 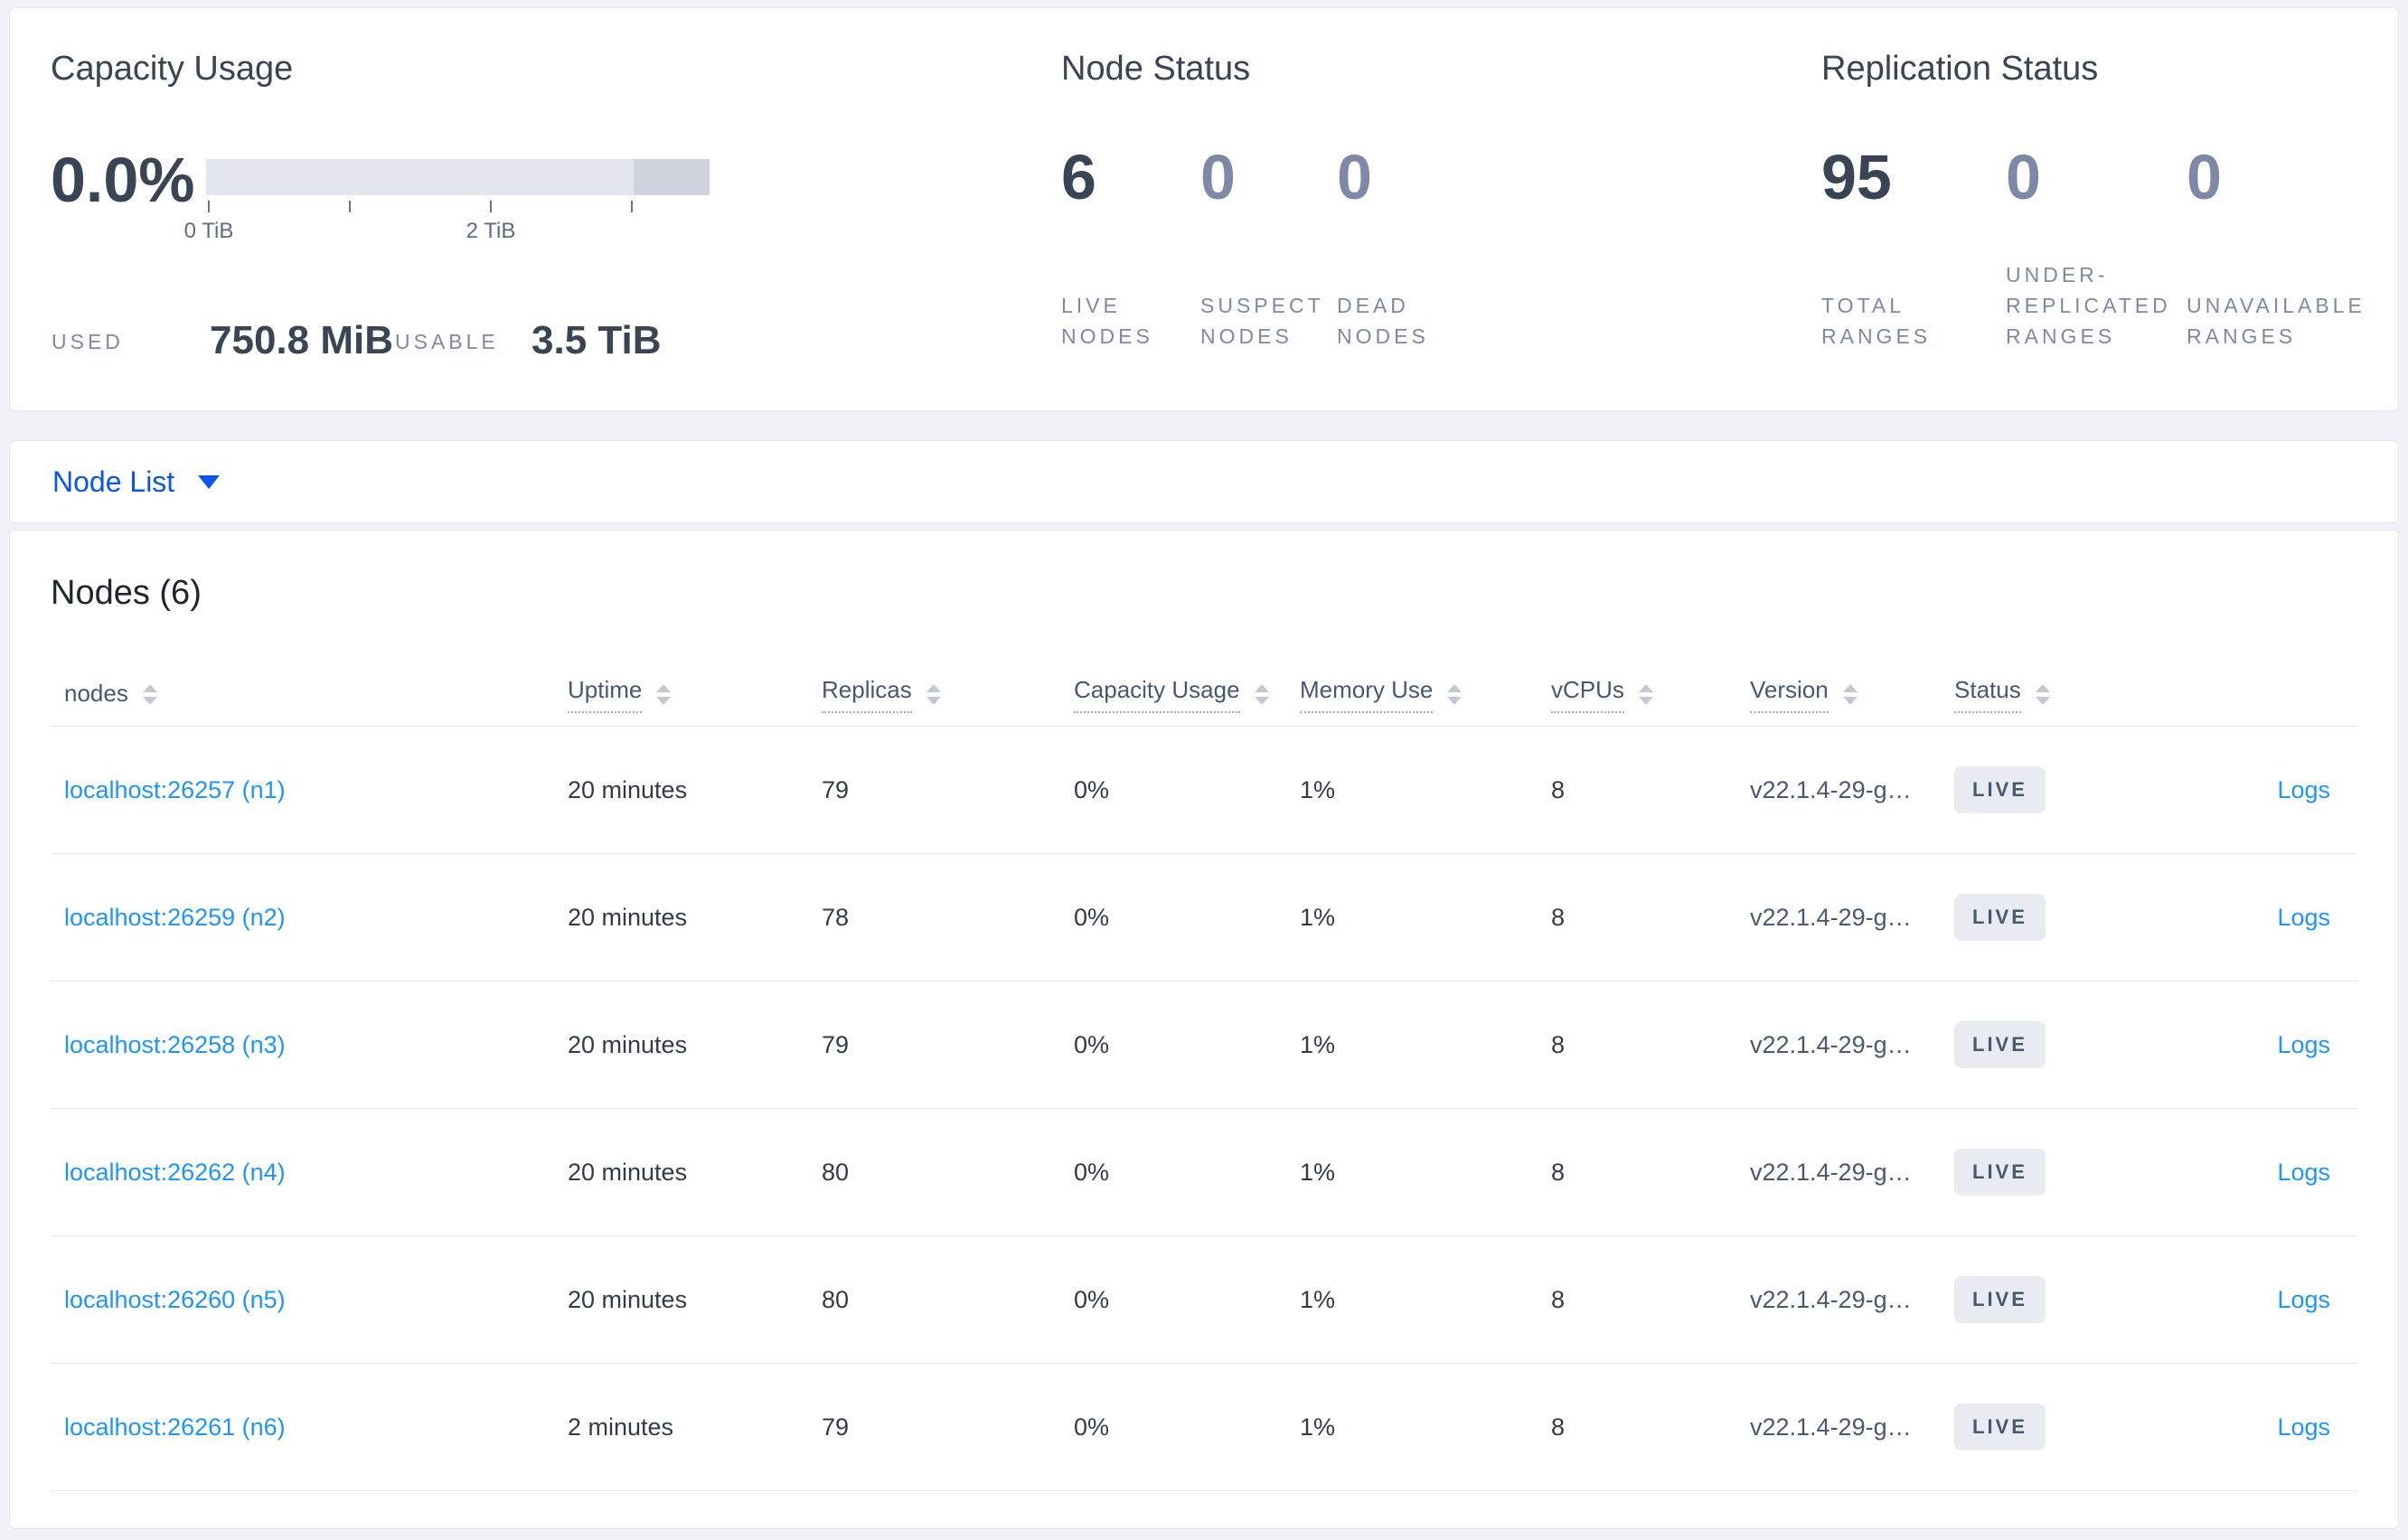 What do you see at coordinates (2096, 248) in the screenshot?
I see `under-replicated-ranges-stat: 0 UNDER-REPLICATED RANGES` at bounding box center [2096, 248].